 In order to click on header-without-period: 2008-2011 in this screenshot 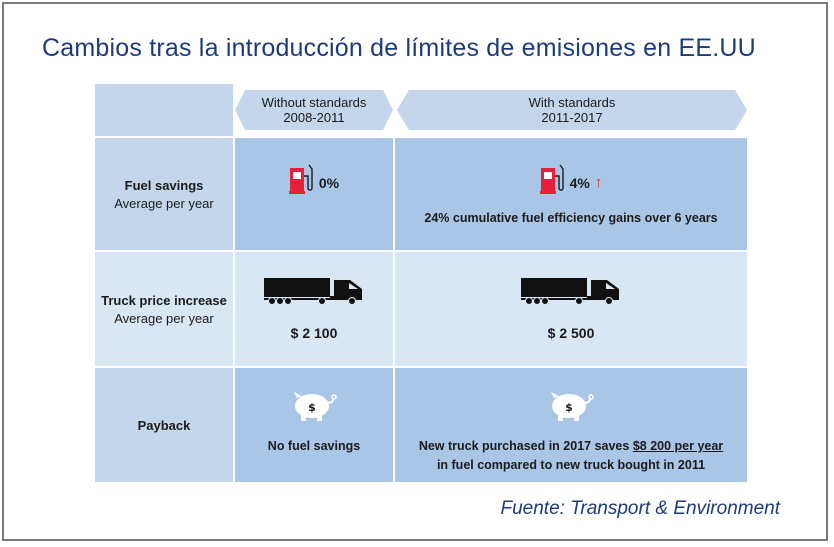, I will do `click(314, 117)`.